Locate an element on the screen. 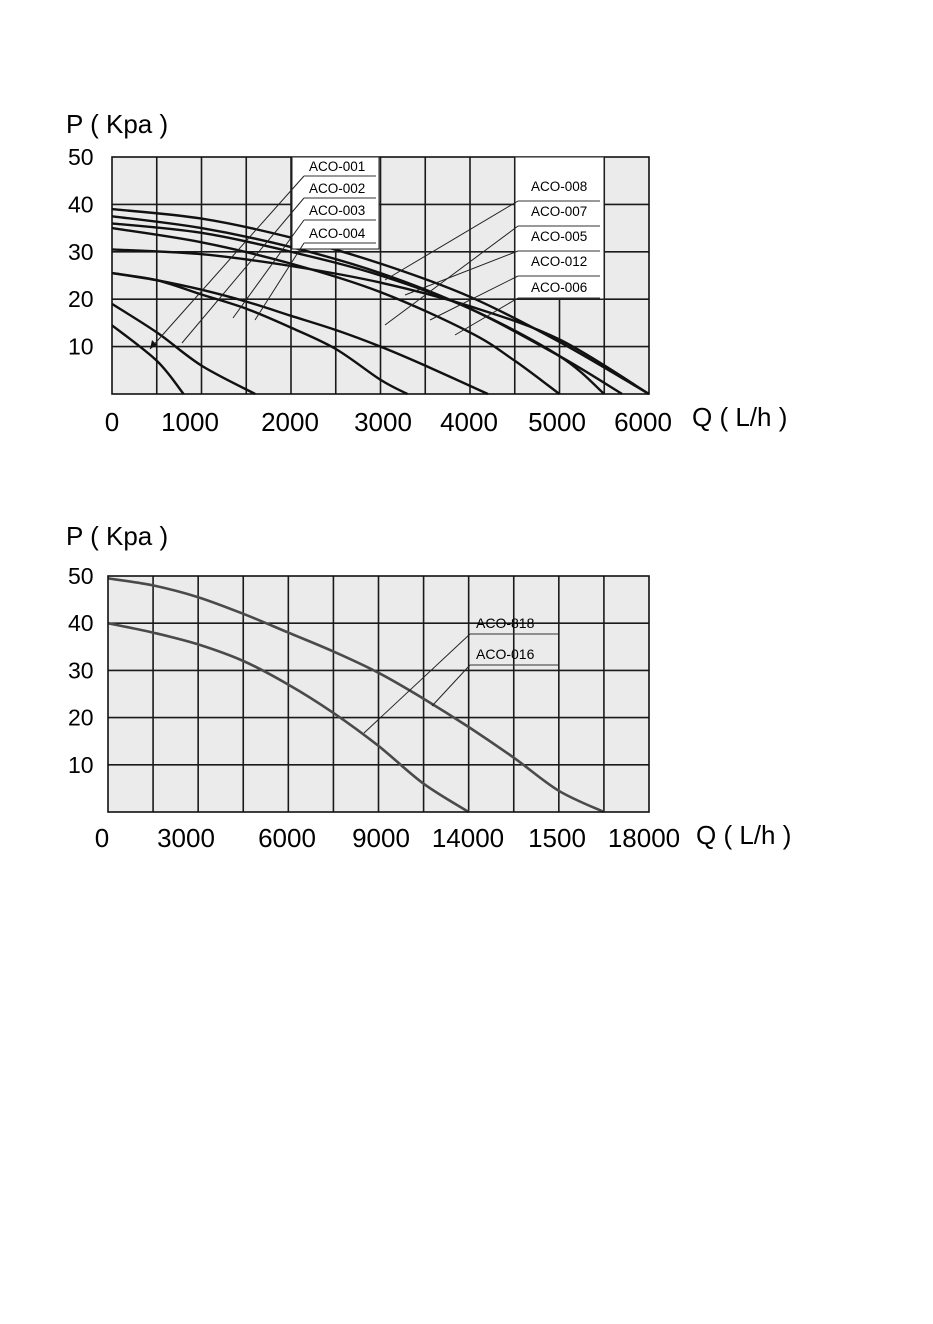  chart-1-frame is located at coordinates (380, 275).